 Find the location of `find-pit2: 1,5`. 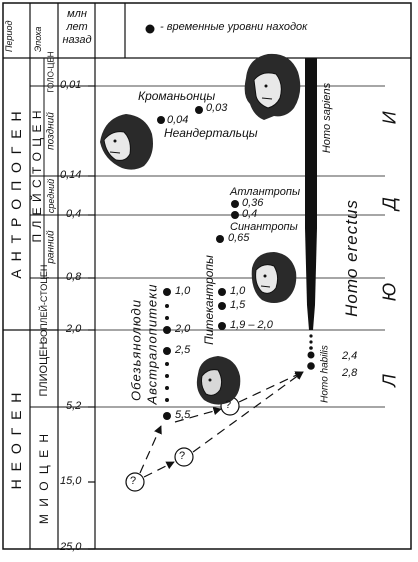

find-pit2: 1,5 is located at coordinates (238, 305).